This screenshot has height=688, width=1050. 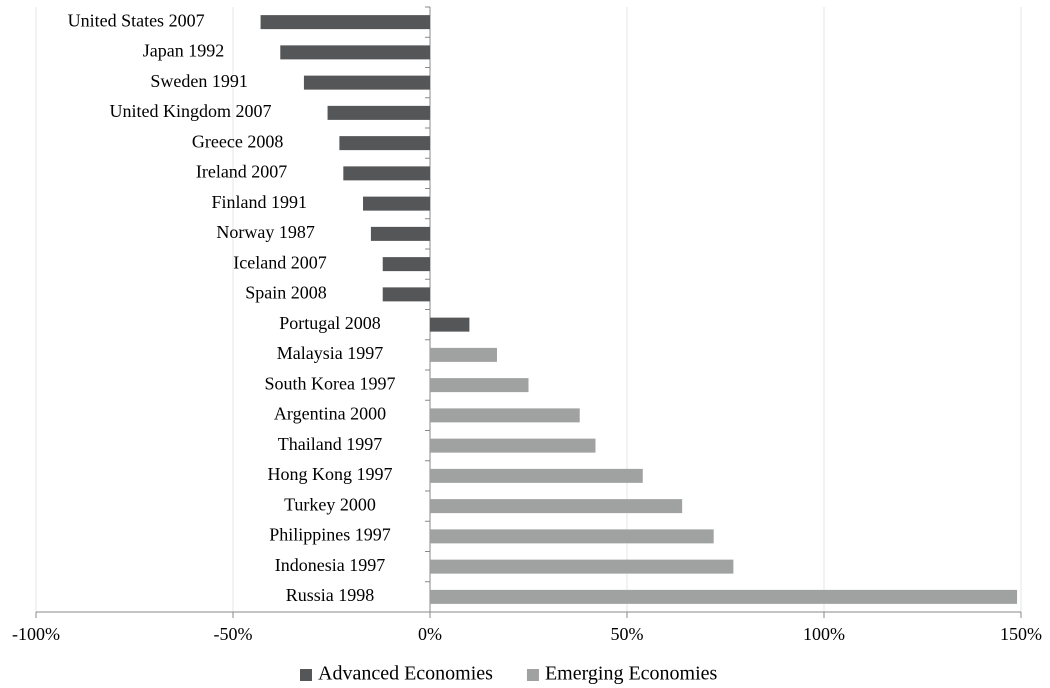 What do you see at coordinates (330, 535) in the screenshot?
I see `y-tick-label: Philippines 1997` at bounding box center [330, 535].